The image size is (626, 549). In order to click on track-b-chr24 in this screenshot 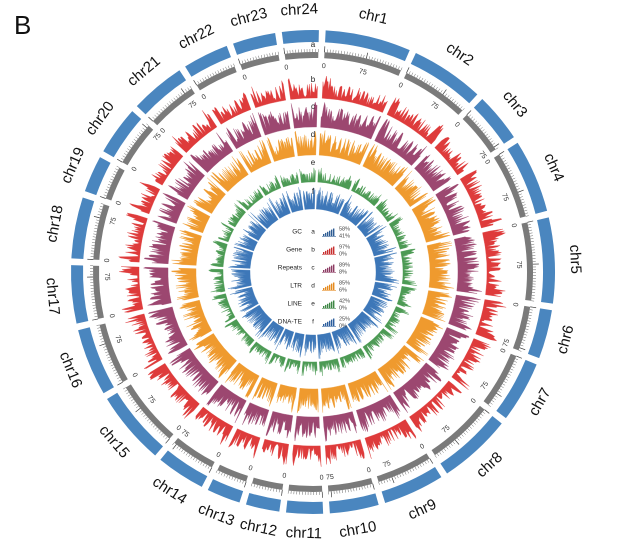, I will do `click(302, 89)`.